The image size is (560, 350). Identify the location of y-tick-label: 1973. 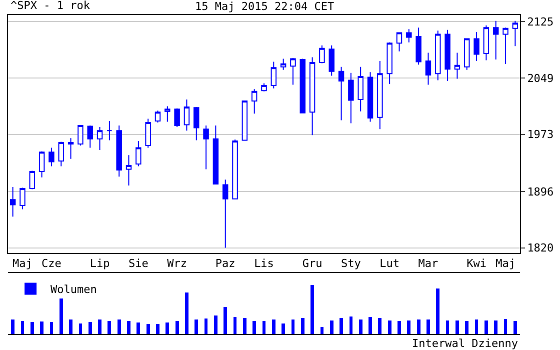
(540, 135).